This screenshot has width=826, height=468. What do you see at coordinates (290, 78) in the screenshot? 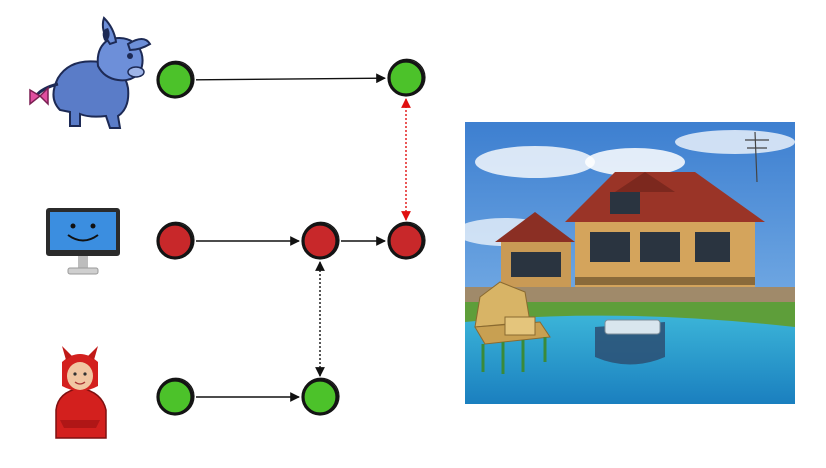
I see `edge-d1-d2` at bounding box center [290, 78].